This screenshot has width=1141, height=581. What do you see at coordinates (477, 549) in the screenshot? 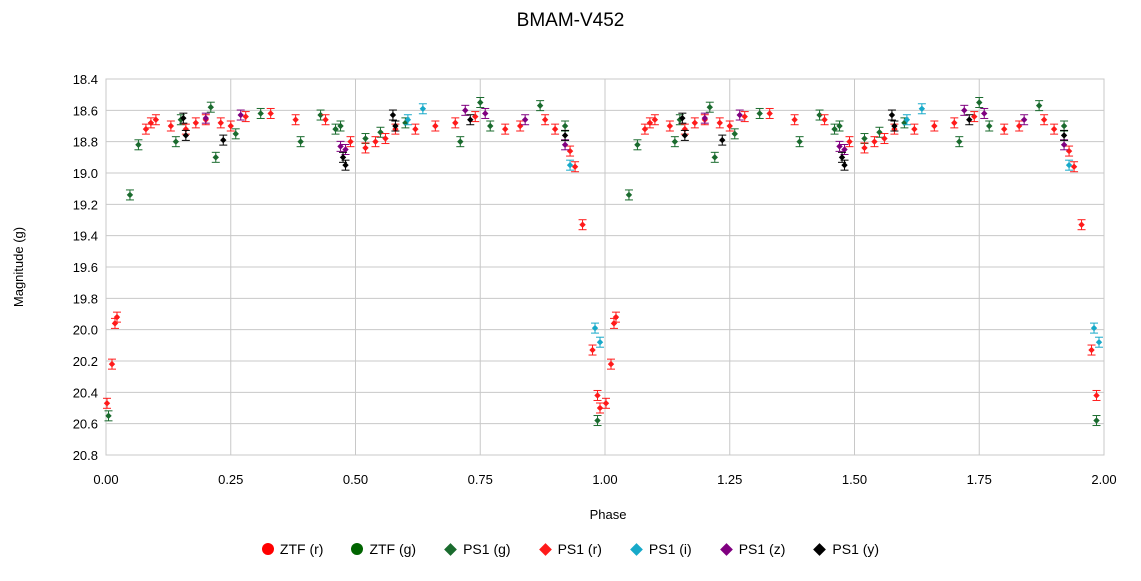
I see `legend-item: PS1 (g)` at bounding box center [477, 549].